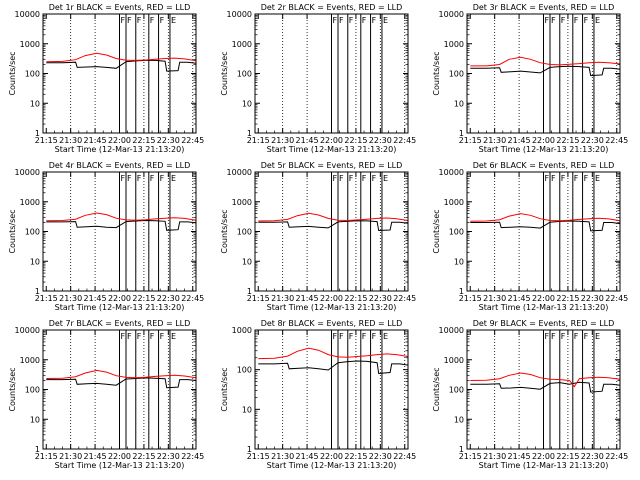 The image size is (640, 480). Describe the element at coordinates (120, 165) in the screenshot. I see `chart-title: Det 4r BLACK = Events, RED = LLD` at that location.